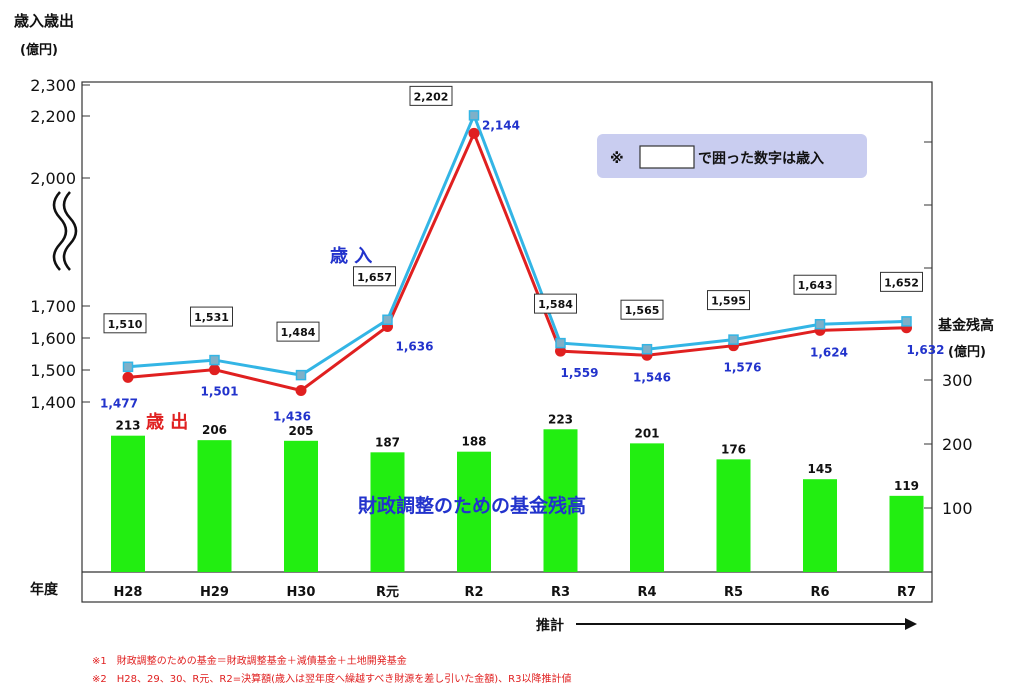 The image size is (1015, 688). I want to click on right-axis-title: 基金残高, so click(966, 325).